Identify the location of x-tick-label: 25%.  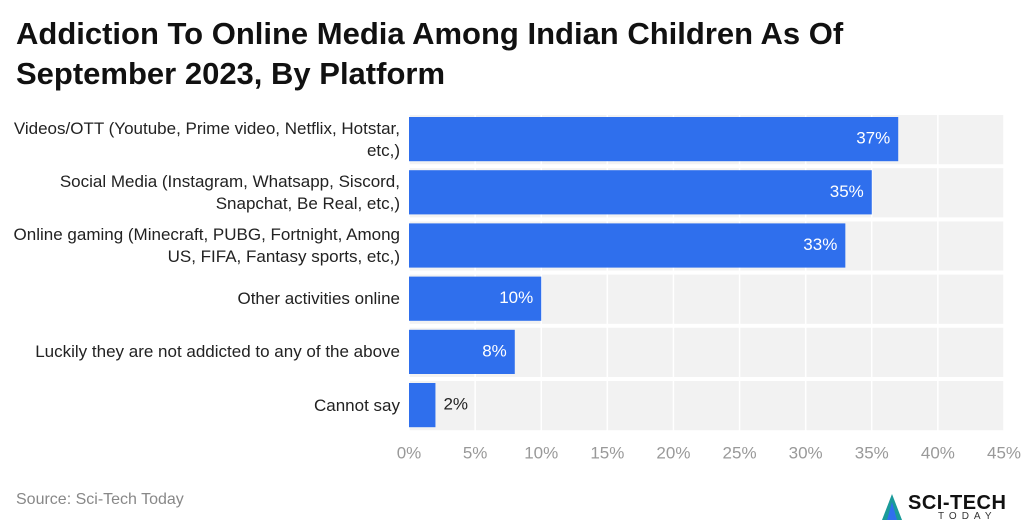
(740, 453).